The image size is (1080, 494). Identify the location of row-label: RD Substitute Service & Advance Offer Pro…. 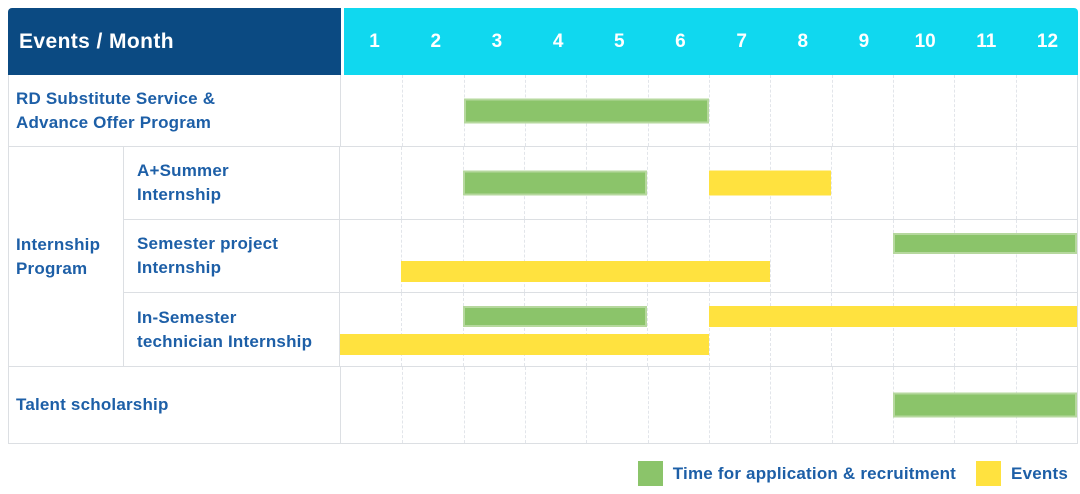
(175, 110).